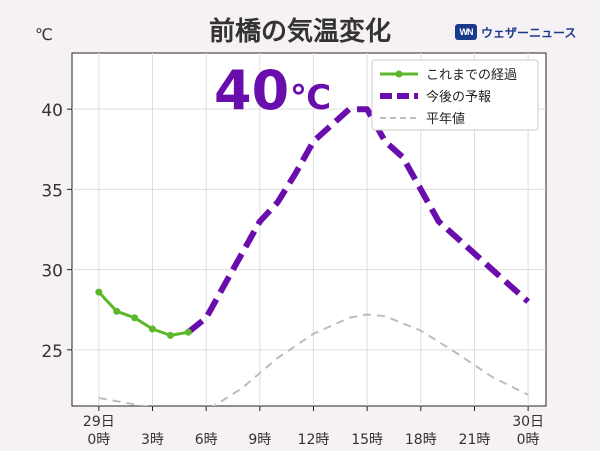 The image size is (600, 451). I want to click on x-tick-label: 18時, so click(421, 440).